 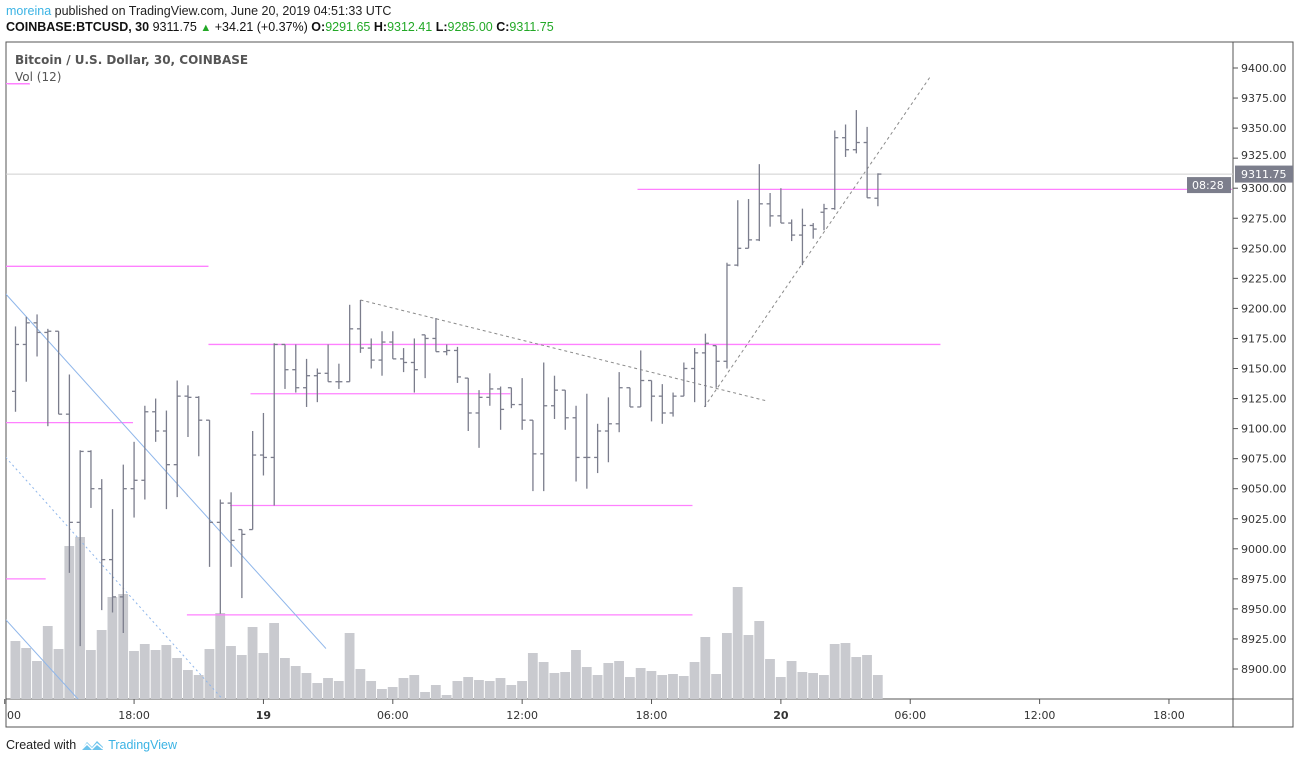 I want to click on price-tick-label: 9325.00, so click(x=1264, y=155).